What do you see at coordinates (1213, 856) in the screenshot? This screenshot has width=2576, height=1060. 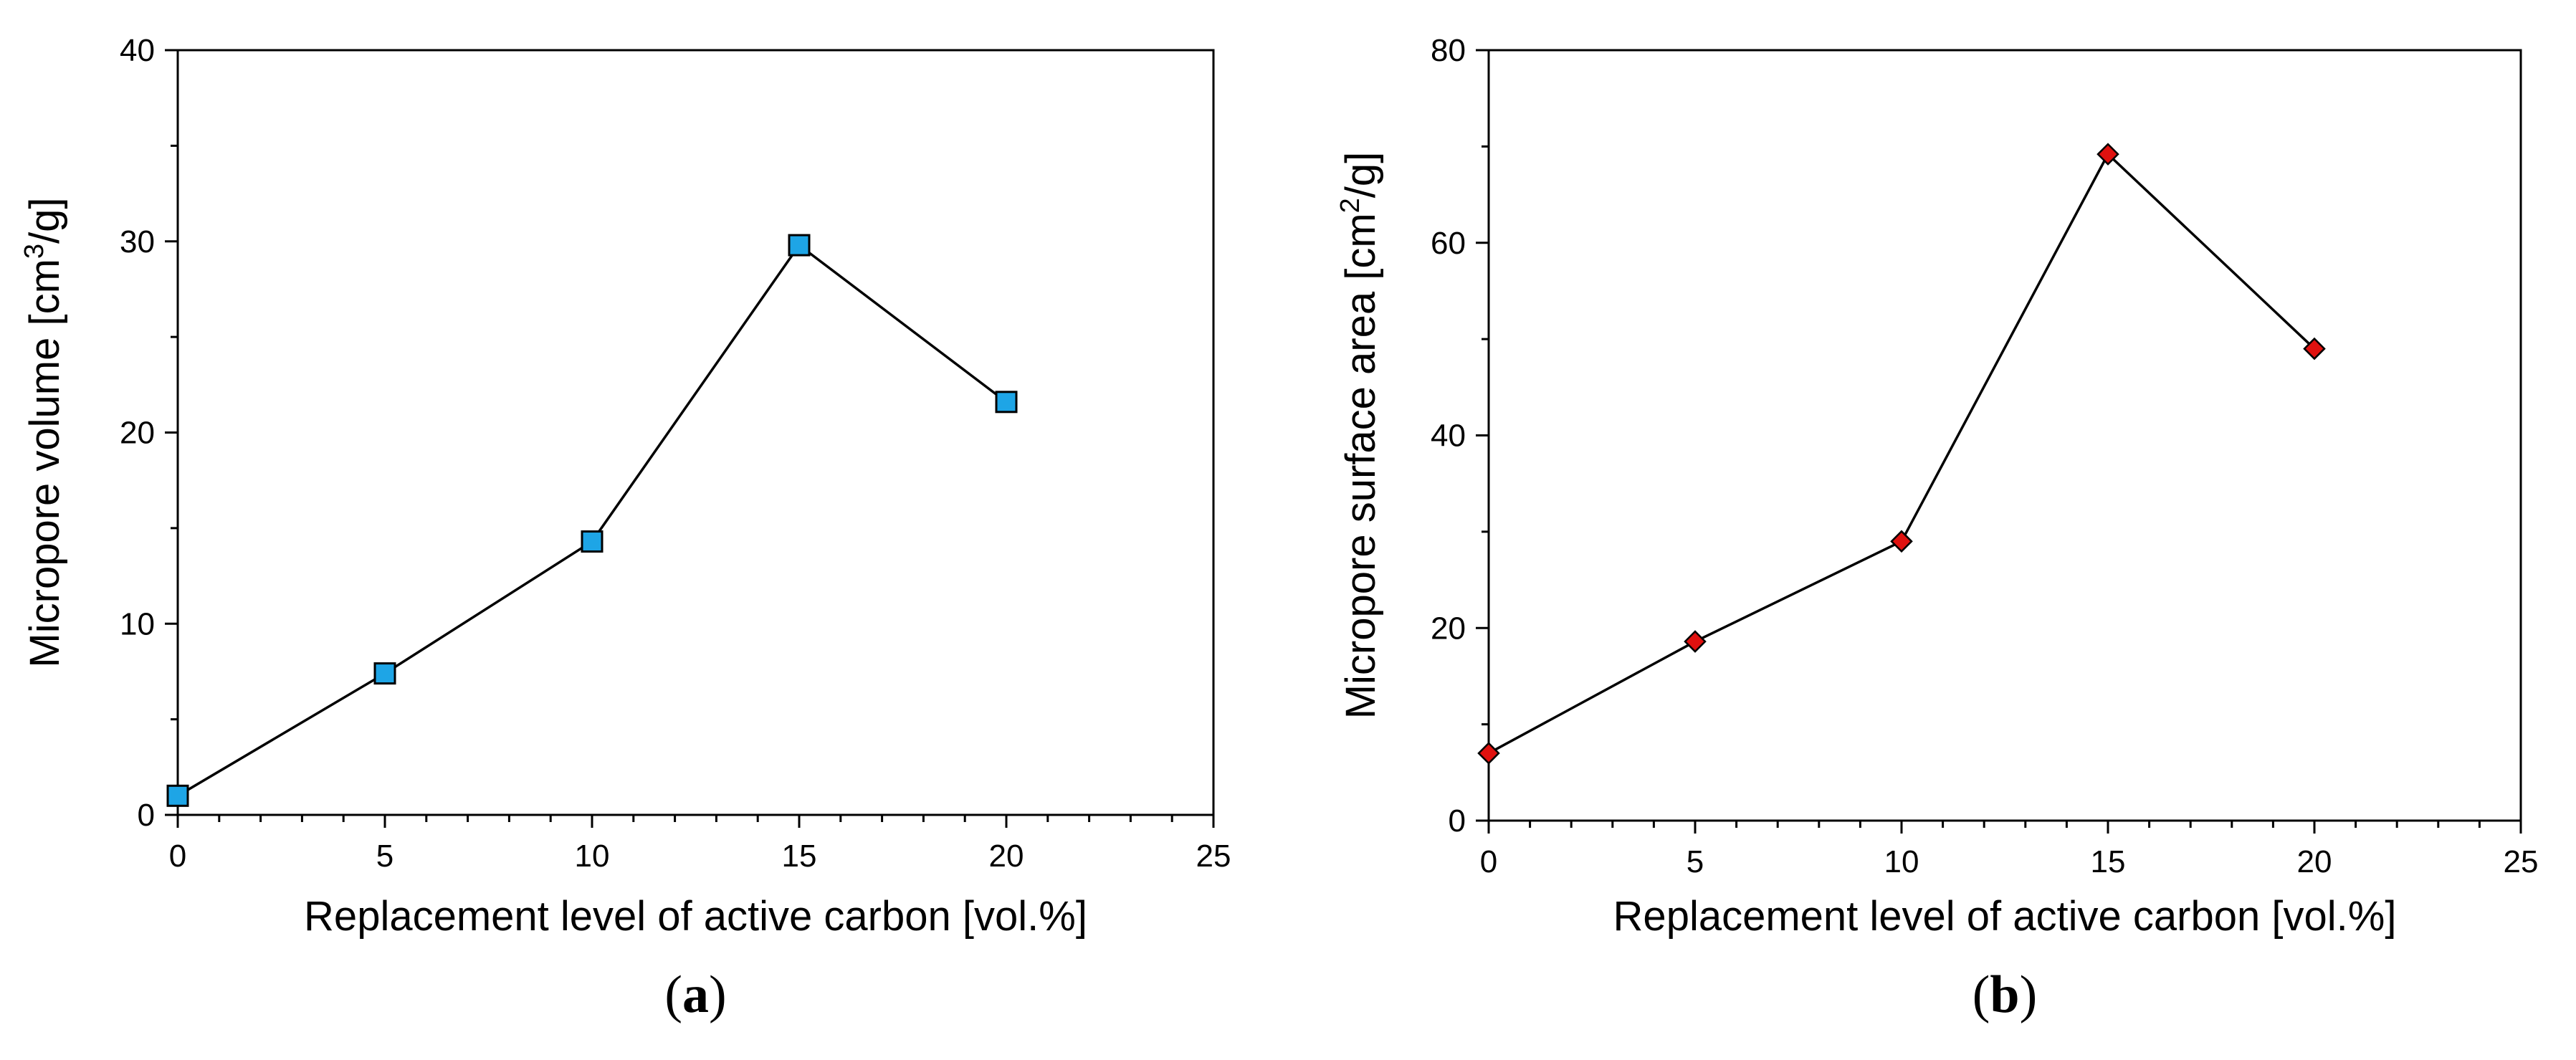 I see `chart-a-x-tick-label: 25` at bounding box center [1213, 856].